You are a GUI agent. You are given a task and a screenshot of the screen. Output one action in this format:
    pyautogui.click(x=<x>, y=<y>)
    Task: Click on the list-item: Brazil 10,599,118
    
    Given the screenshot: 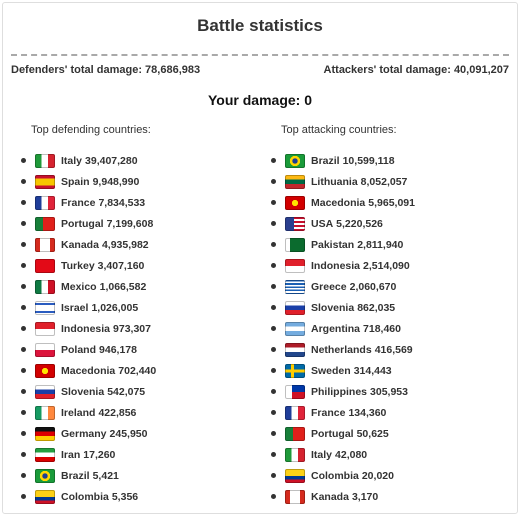 What is the action you would take?
    pyautogui.click(x=343, y=160)
    